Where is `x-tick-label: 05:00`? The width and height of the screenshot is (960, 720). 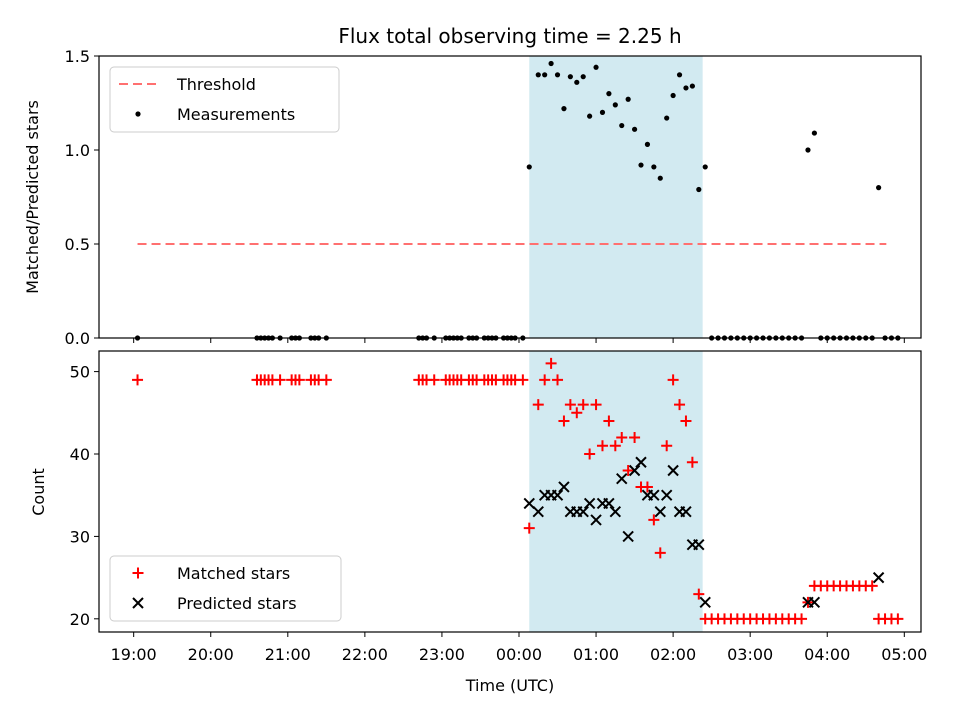
x-tick-label: 05:00 is located at coordinates (904, 654).